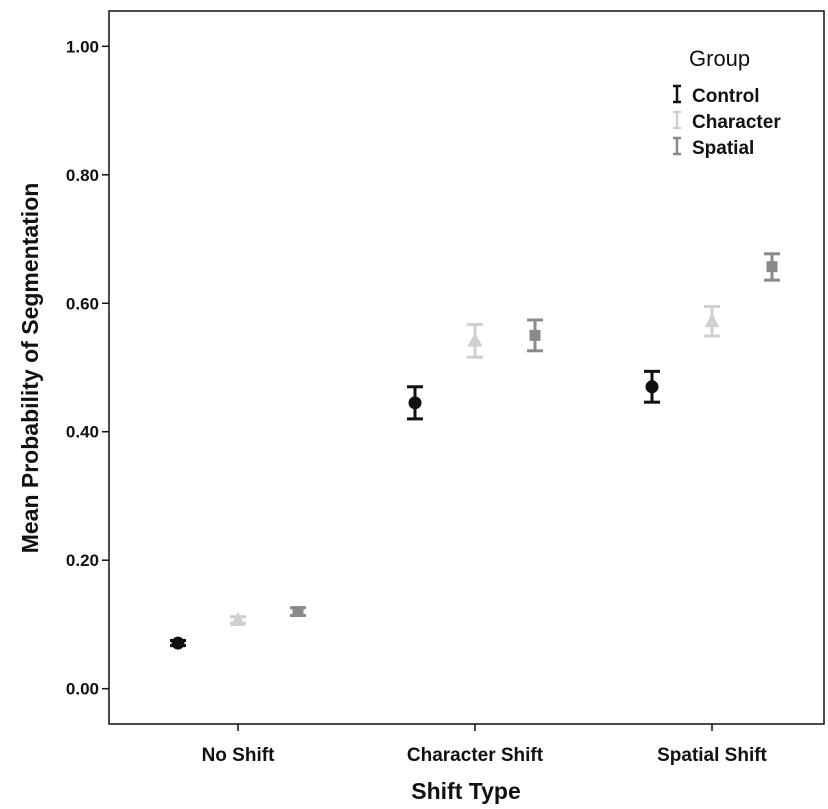 This screenshot has height=809, width=828. I want to click on legend-item-control: Control, so click(716, 95).